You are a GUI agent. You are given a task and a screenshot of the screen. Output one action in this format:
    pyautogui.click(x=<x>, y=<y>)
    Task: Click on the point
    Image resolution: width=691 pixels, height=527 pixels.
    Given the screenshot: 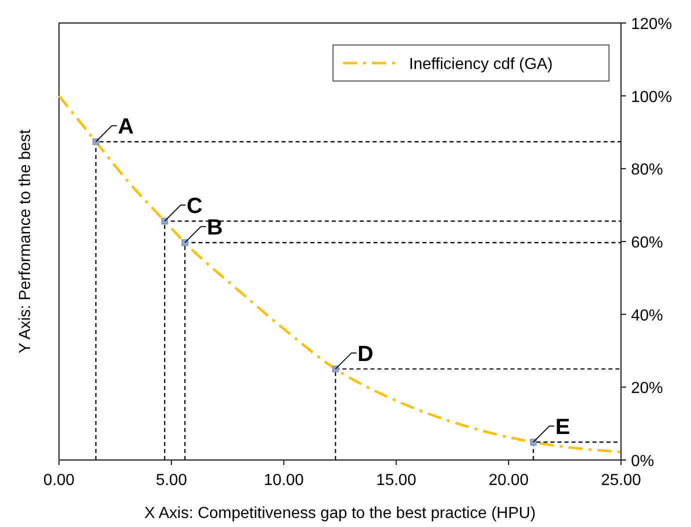 What is the action you would take?
    pyautogui.click(x=164, y=221)
    